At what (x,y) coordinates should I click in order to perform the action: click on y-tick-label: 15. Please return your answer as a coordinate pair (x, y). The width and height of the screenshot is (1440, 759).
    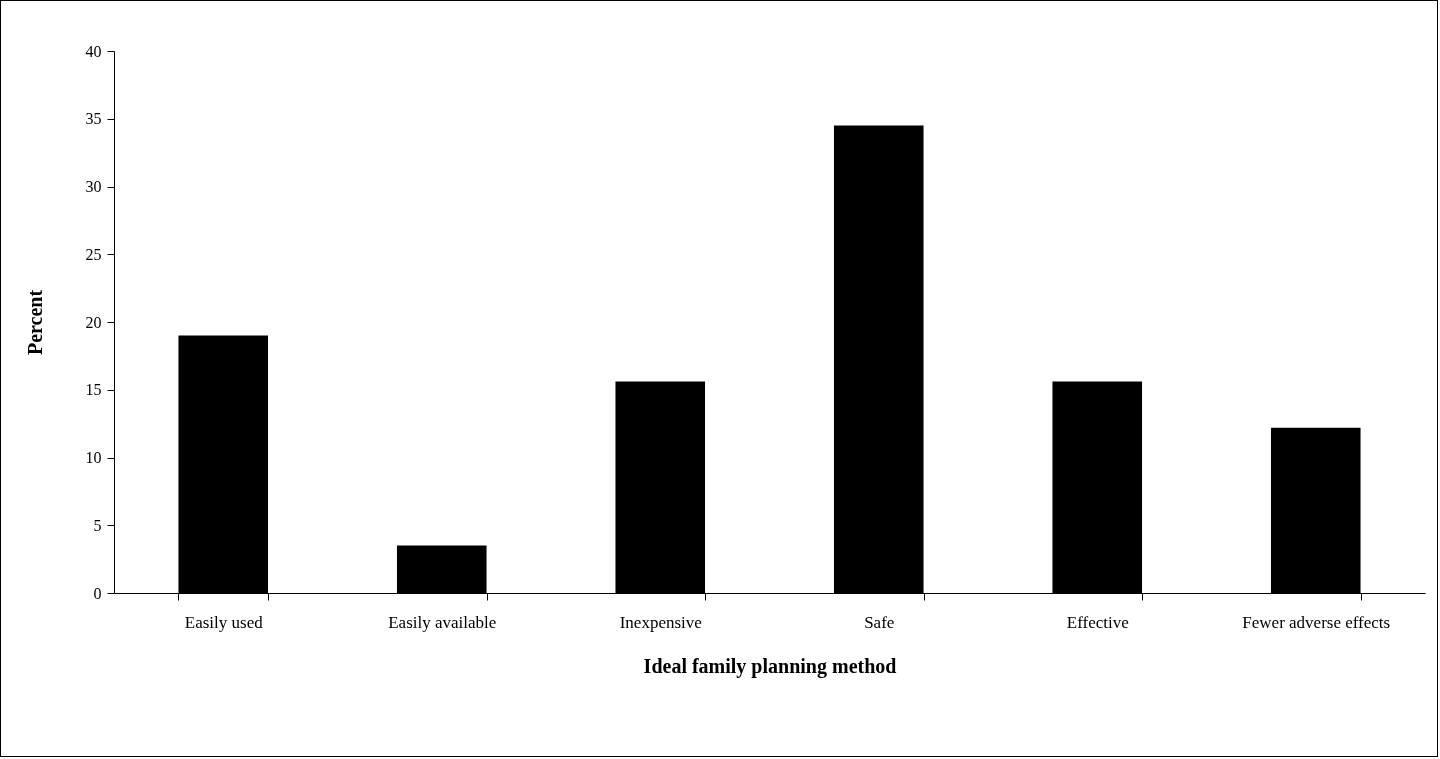
    Looking at the image, I should click on (93, 390).